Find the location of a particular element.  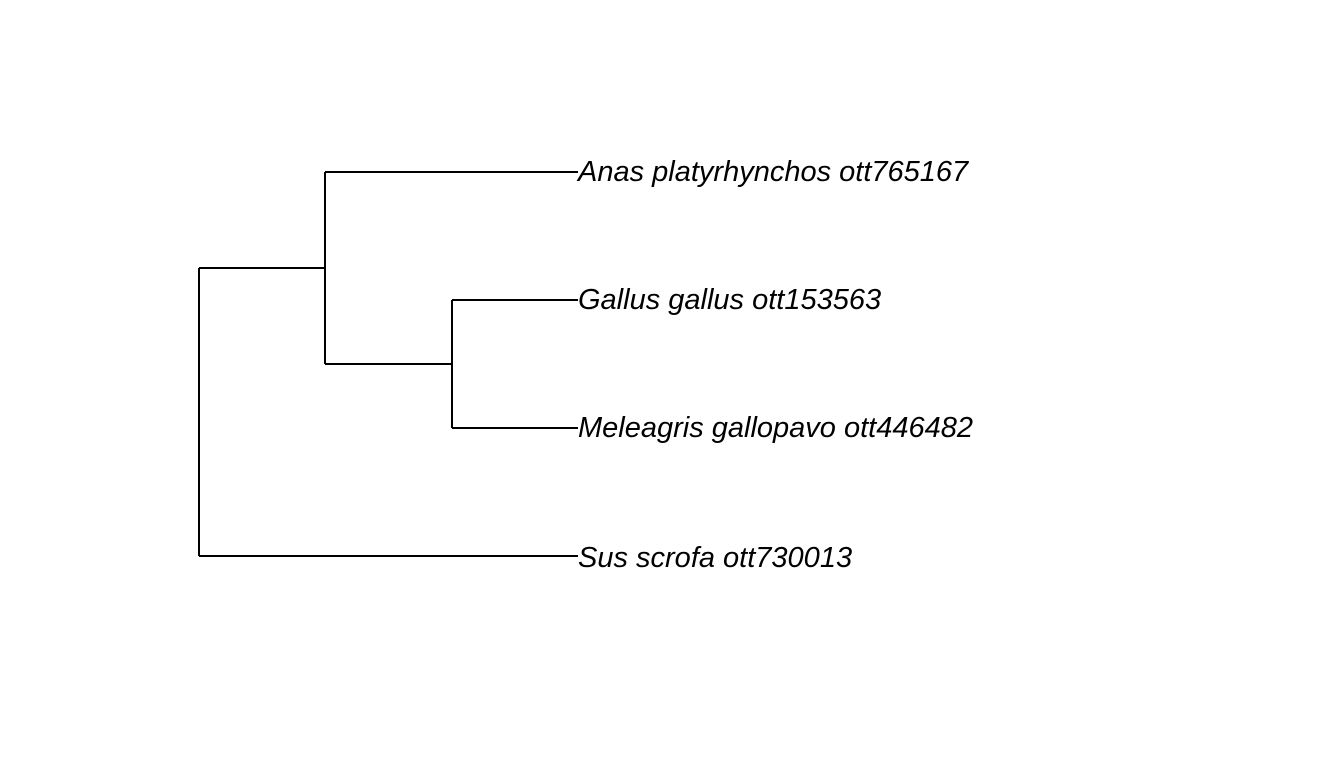

tip-label-sus-scrofa: Sus scrofa ott730013 is located at coordinates (715, 558).